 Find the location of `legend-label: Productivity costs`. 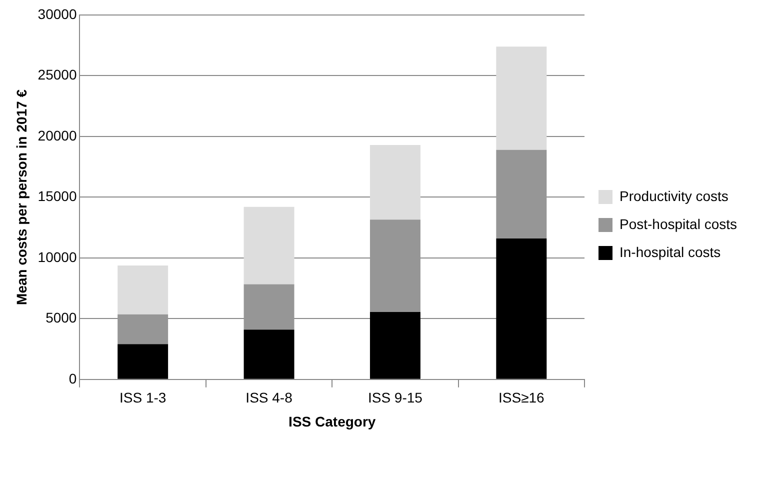

legend-label: Productivity costs is located at coordinates (674, 196).